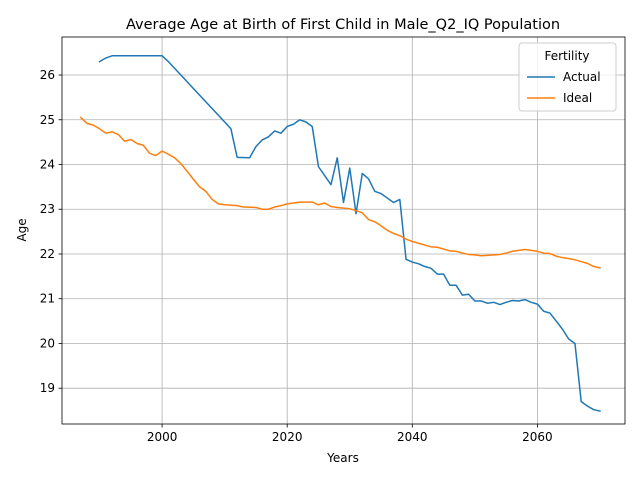 Image resolution: width=640 pixels, height=480 pixels. What do you see at coordinates (47, 299) in the screenshot?
I see `y-tick-label: 21` at bounding box center [47, 299].